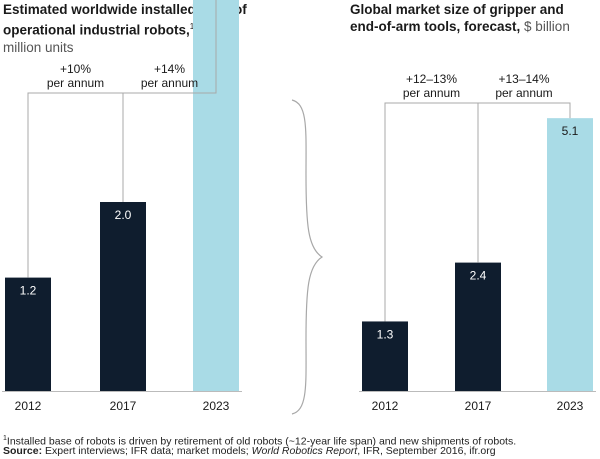 This screenshot has height=459, width=600. Describe the element at coordinates (28, 291) in the screenshot. I see `left-value-label-2012: 1.2` at that location.